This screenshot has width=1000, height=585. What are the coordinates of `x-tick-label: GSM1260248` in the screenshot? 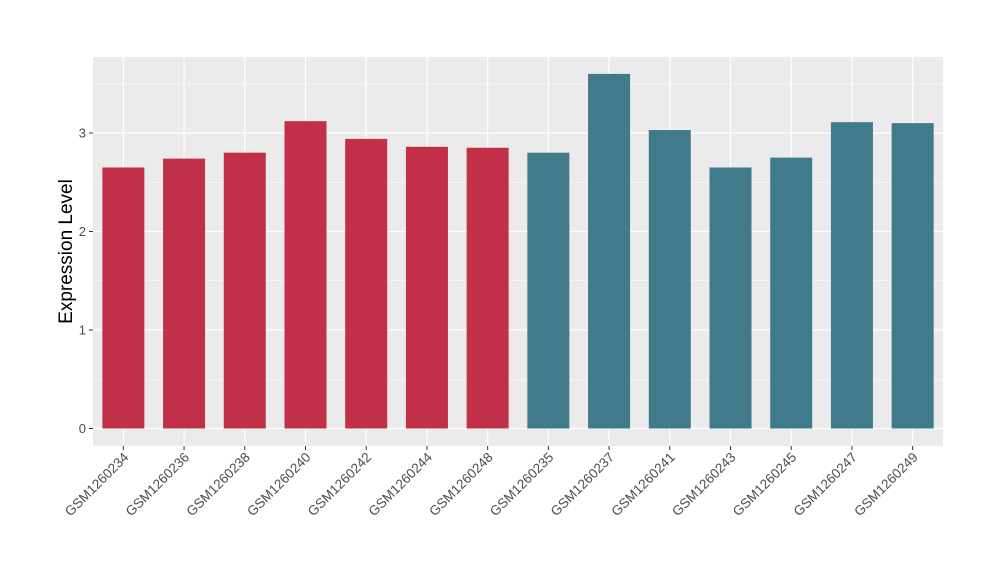 It's located at (461, 485).